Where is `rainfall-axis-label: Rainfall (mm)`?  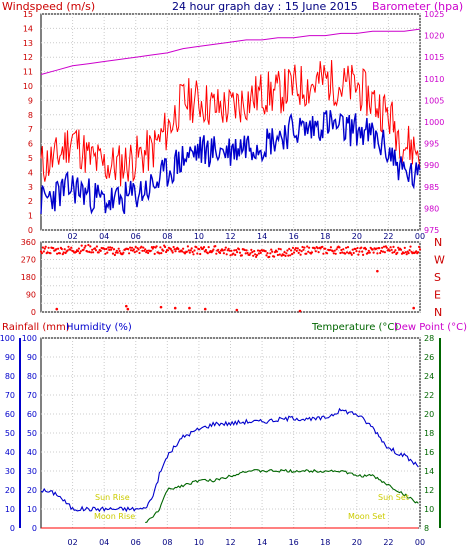
rainfall-axis-label: Rainfall (mm) is located at coordinates (36, 327).